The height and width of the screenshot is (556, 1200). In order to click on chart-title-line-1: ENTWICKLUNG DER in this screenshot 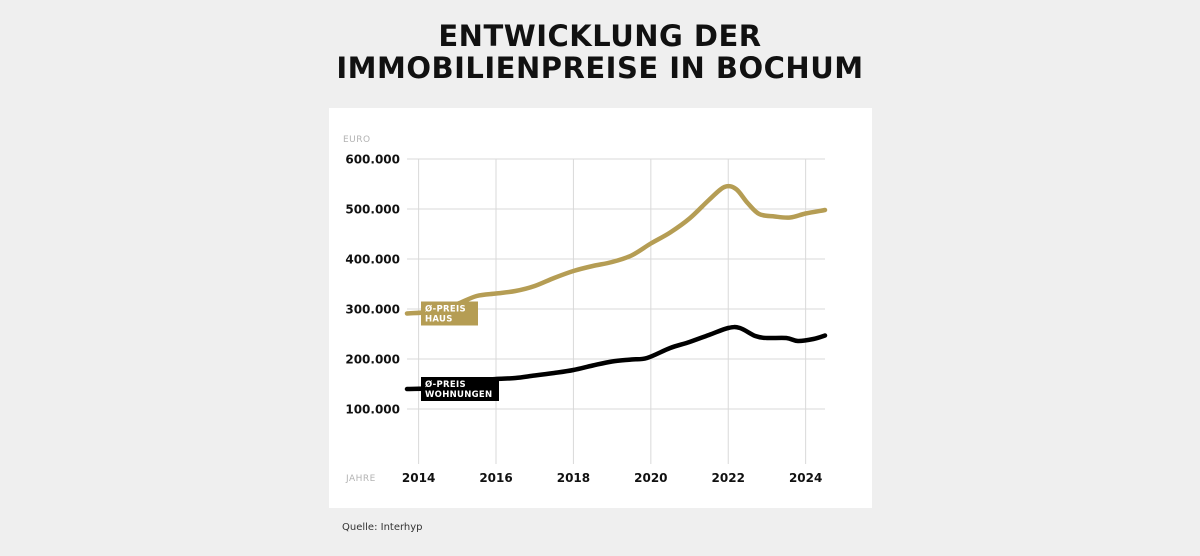, I will do `click(600, 36)`.